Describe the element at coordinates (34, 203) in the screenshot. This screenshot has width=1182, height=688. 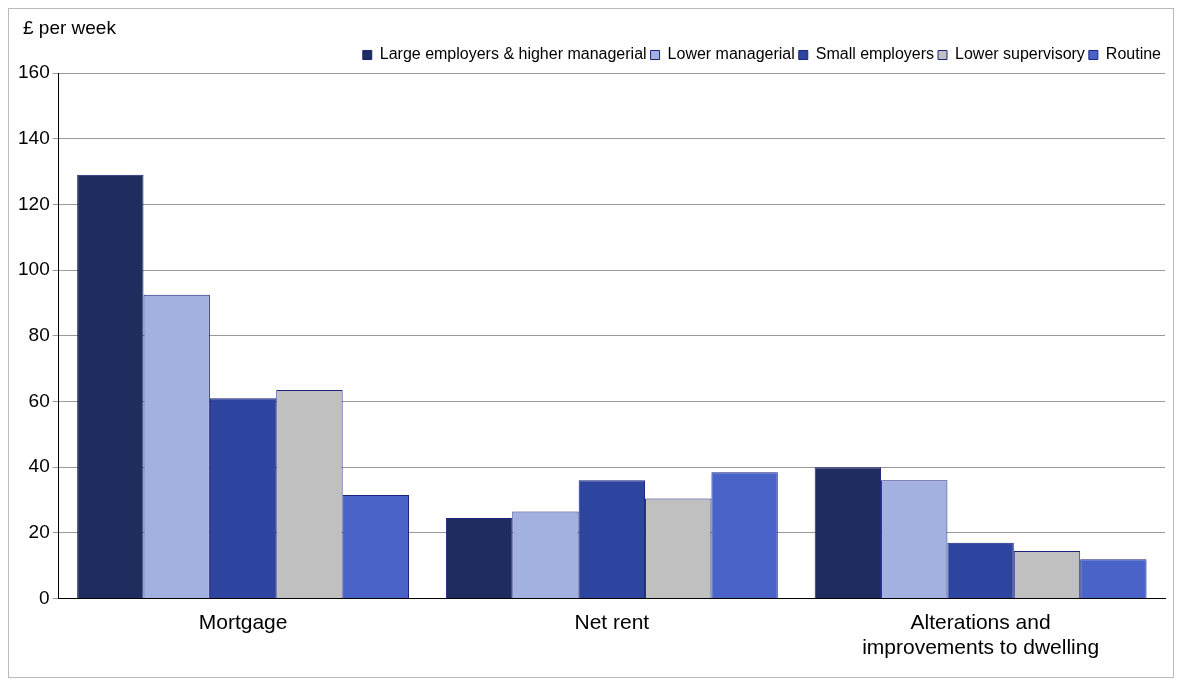
I see `y-tick-label: 120` at that location.